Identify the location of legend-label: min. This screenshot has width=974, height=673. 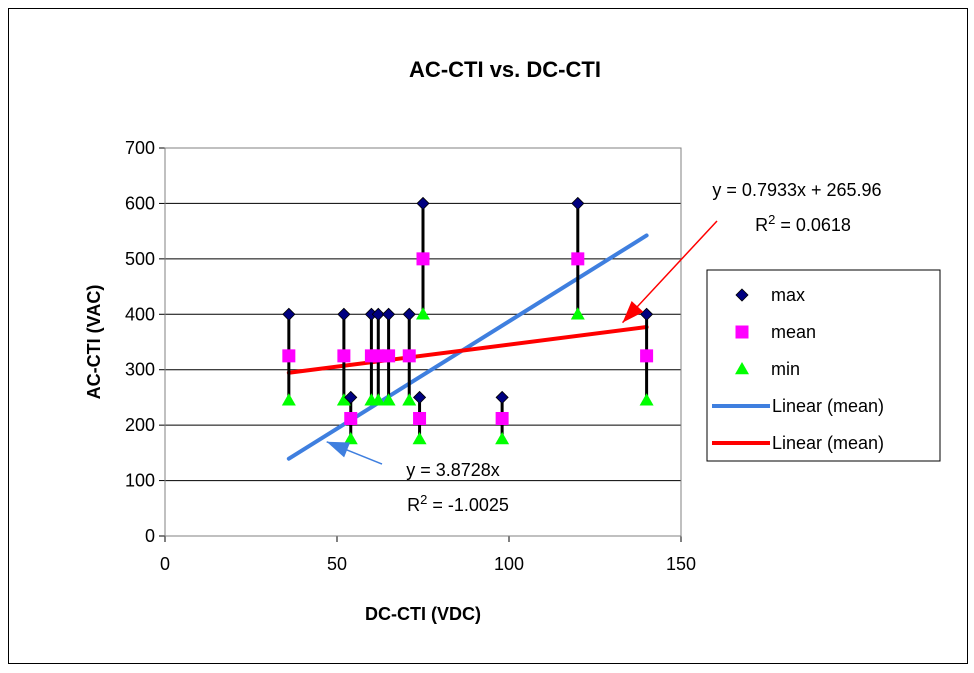
(785, 369).